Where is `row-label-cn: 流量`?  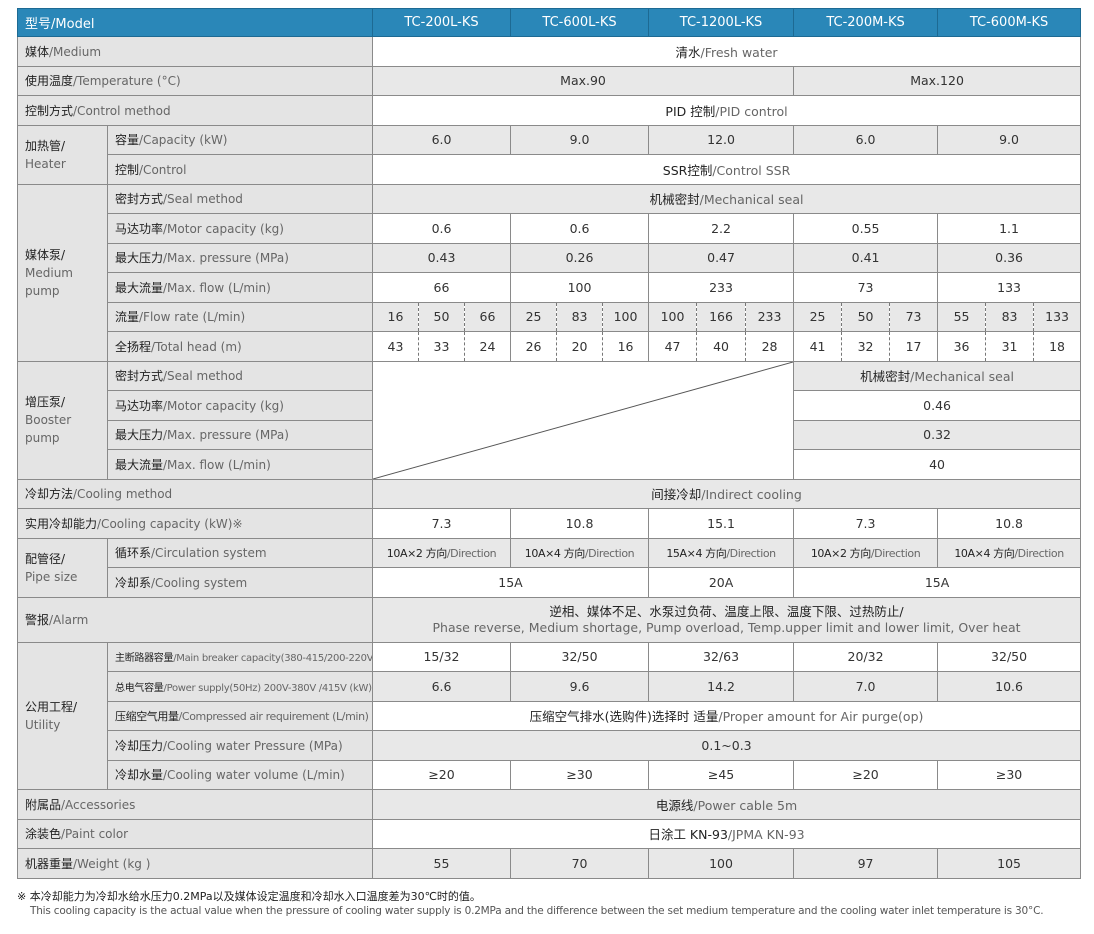
row-label-cn: 流量 is located at coordinates (127, 317).